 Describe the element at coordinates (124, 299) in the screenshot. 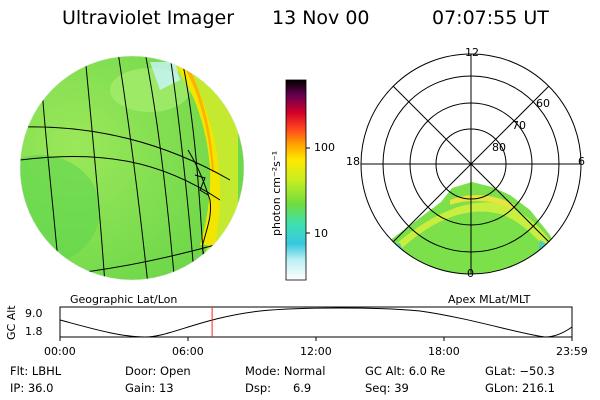

I see `geographic-caption: Geographic Lat/Lon` at that location.